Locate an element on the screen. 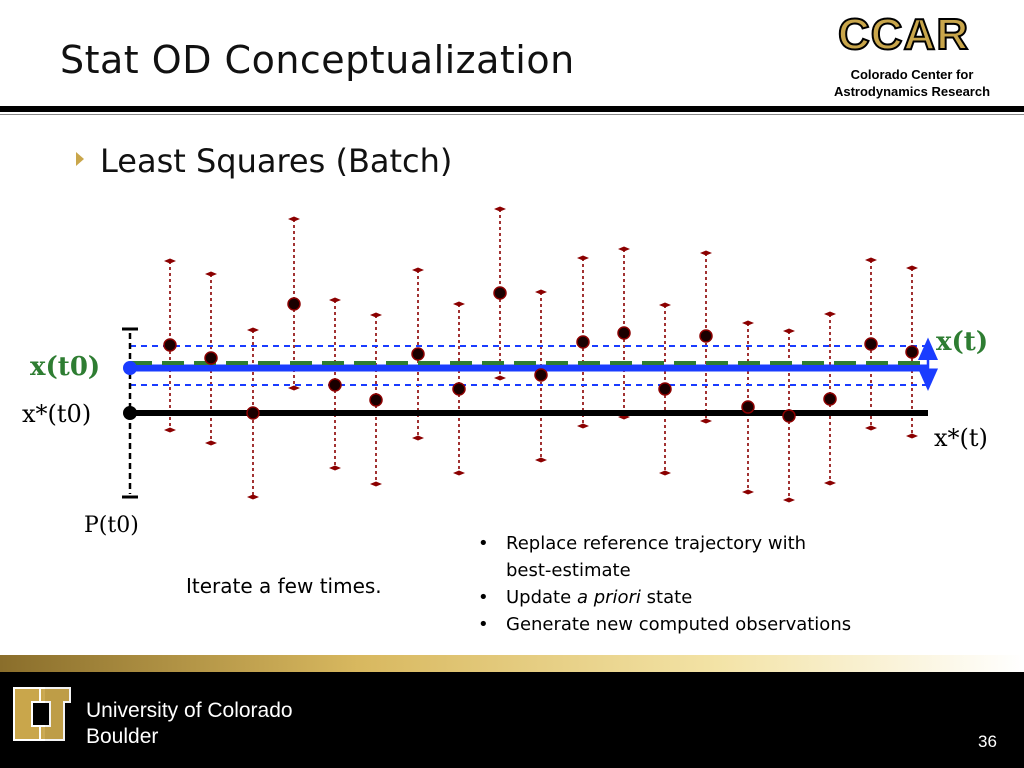  iterate-note: Iterate a few times. is located at coordinates (284, 586).